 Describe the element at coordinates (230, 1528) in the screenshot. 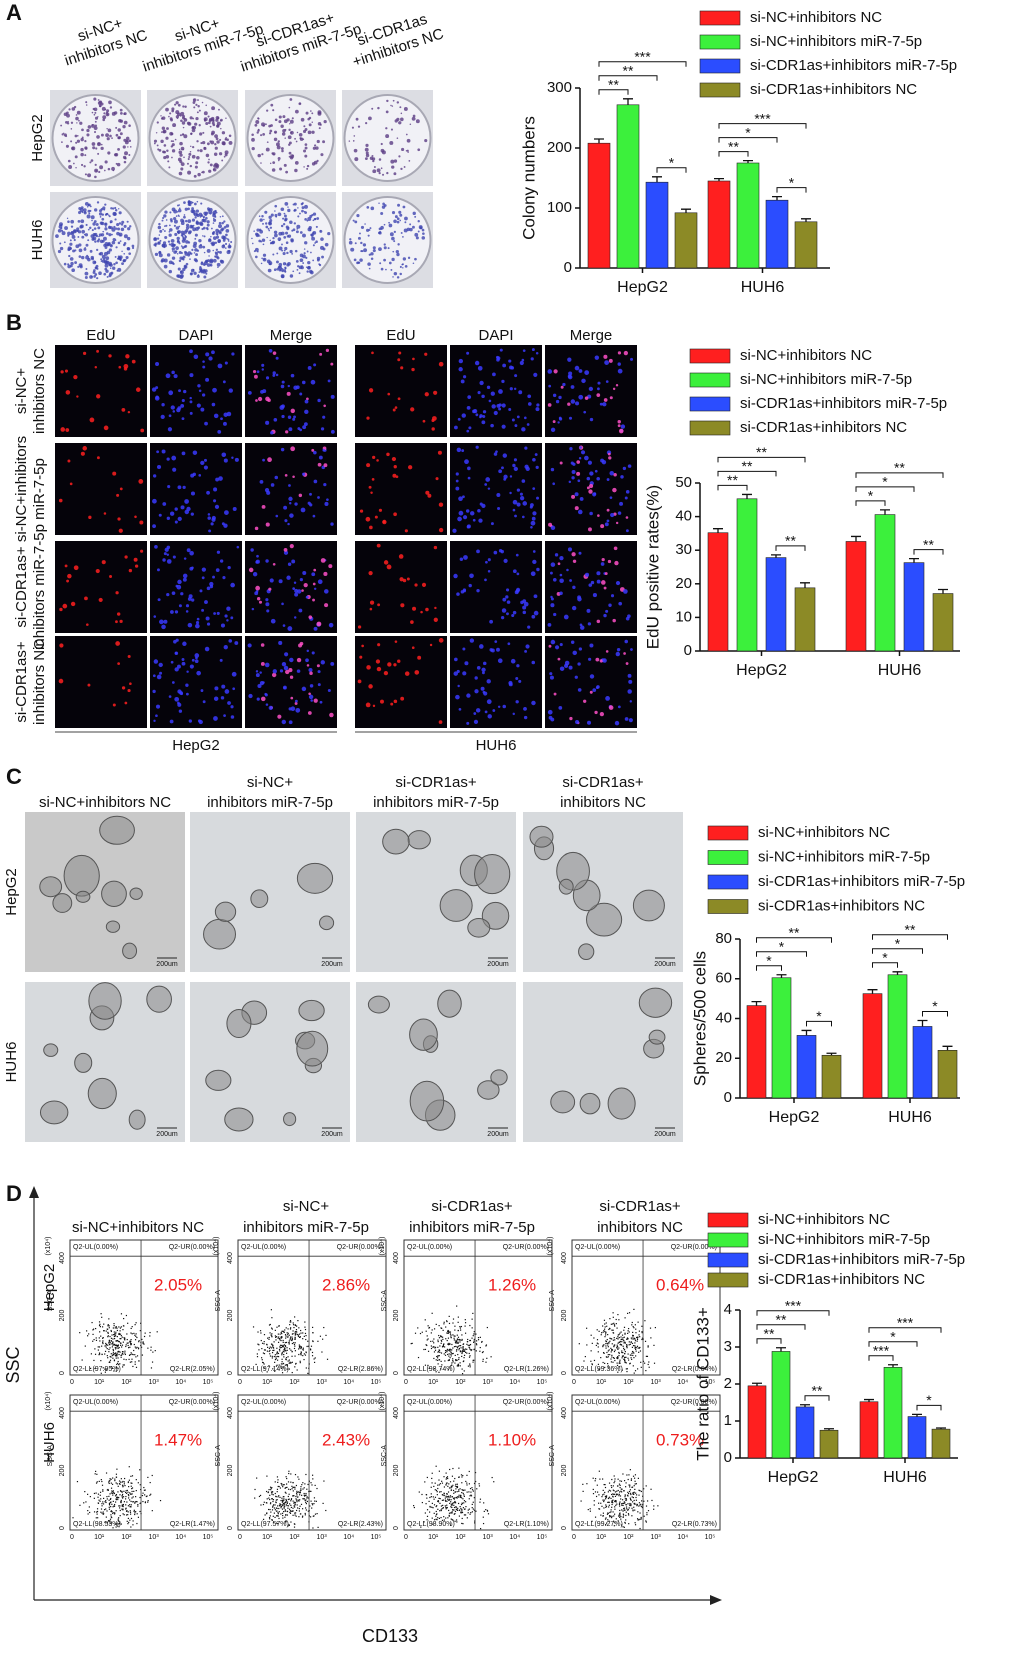

I see `plot-y-tick: 0` at that location.